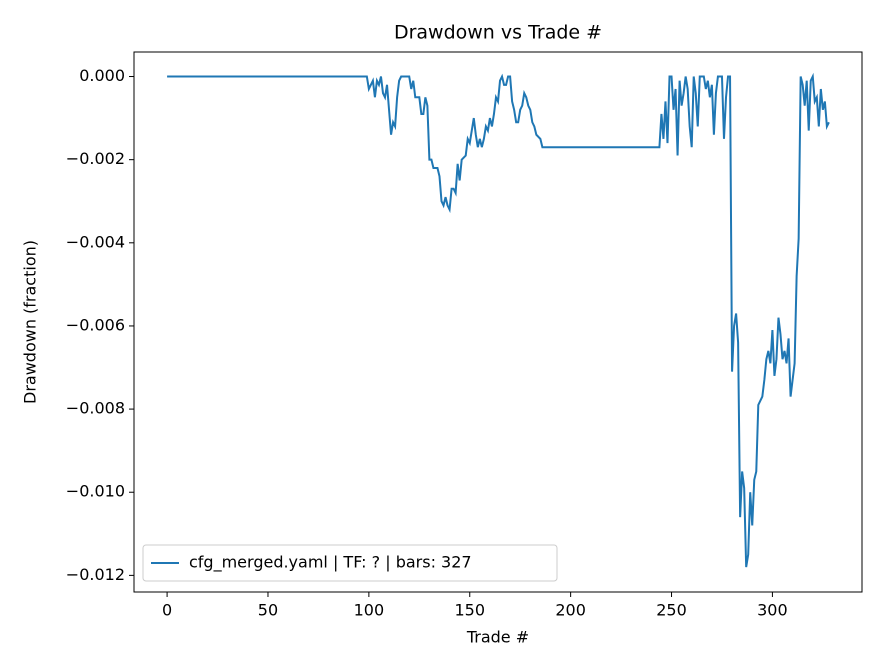 The image size is (896, 672). What do you see at coordinates (497, 637) in the screenshot?
I see `x-axis-label: Trade #` at bounding box center [497, 637].